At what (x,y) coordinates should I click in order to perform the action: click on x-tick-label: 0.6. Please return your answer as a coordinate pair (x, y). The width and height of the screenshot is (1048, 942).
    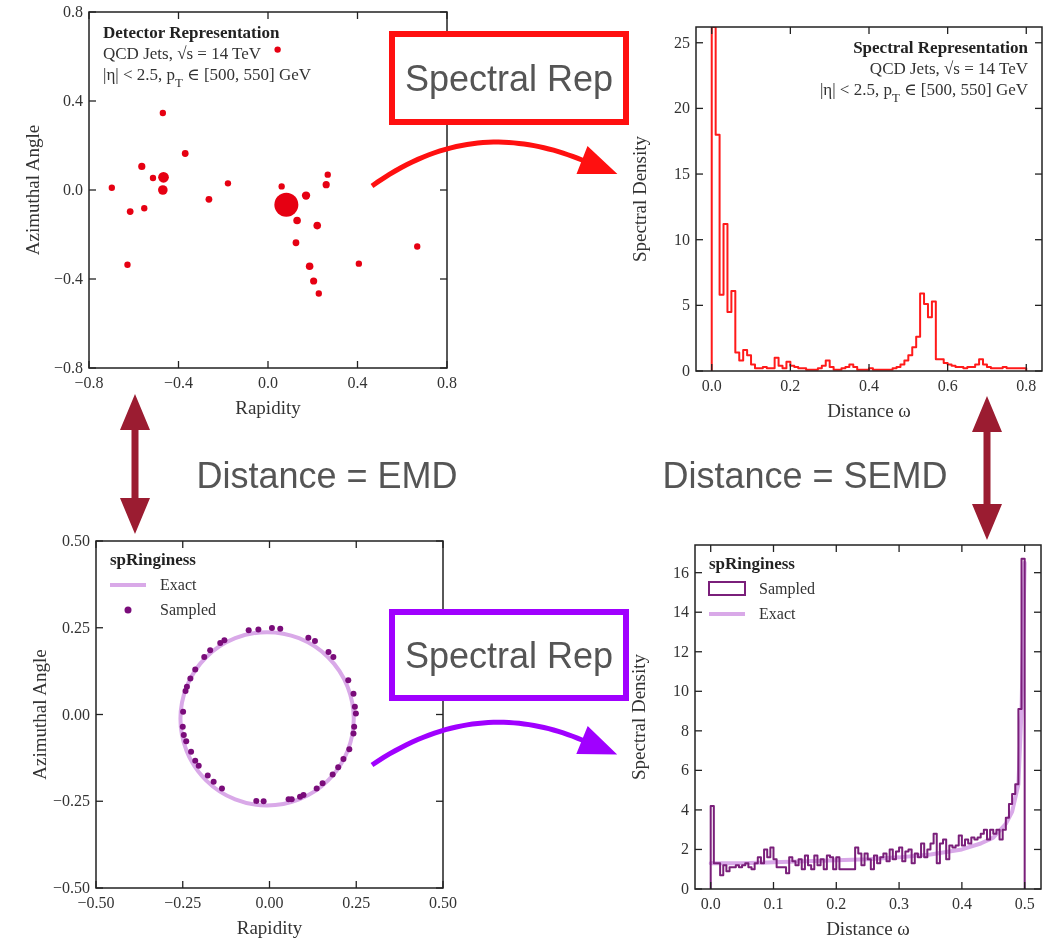
    Looking at the image, I should click on (947, 385).